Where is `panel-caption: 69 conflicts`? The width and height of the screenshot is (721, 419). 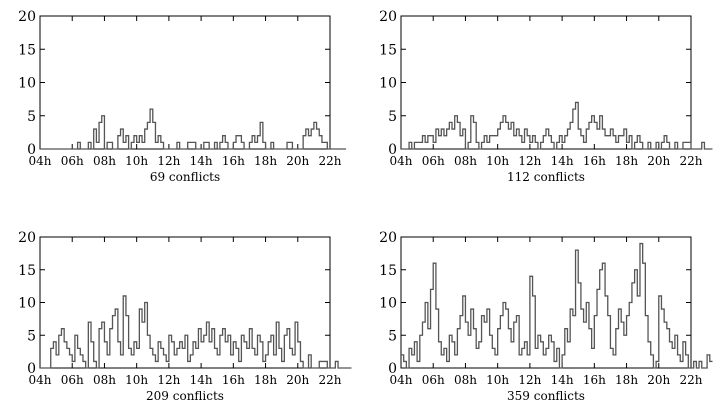 panel-caption: 69 conflicts is located at coordinates (185, 177).